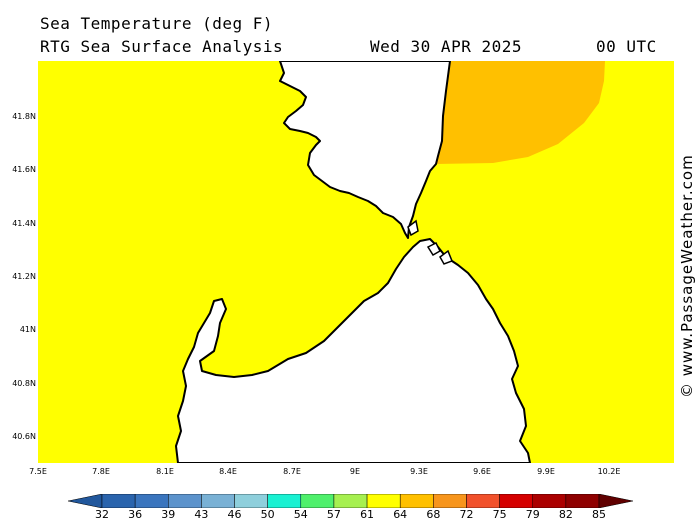 This screenshot has width=700, height=525. What do you see at coordinates (24, 169) in the screenshot?
I see `lat-label: 41.6N` at bounding box center [24, 169].